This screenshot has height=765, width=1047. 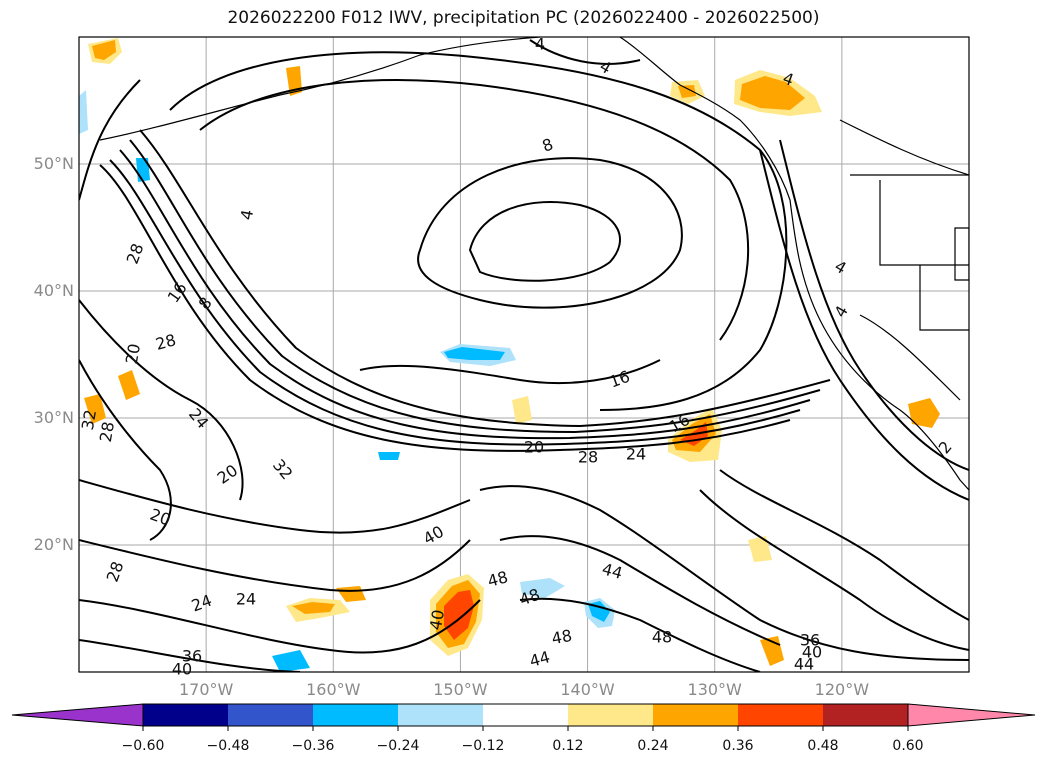 What do you see at coordinates (568, 746) in the screenshot?
I see `colorbar-tick-label: 0.12` at bounding box center [568, 746].